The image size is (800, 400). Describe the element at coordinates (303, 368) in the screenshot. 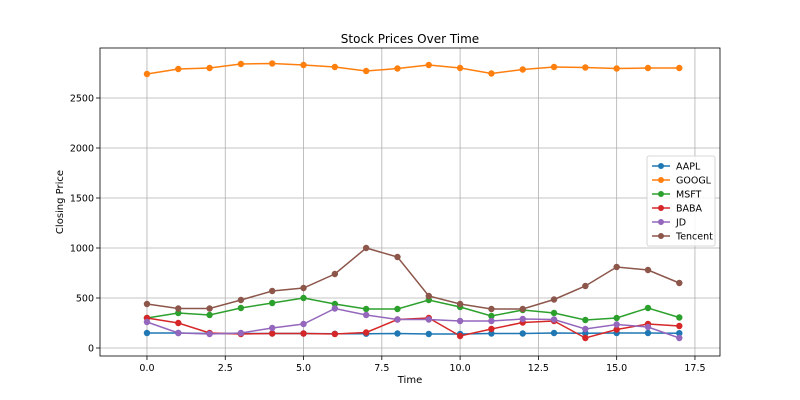

I see `x-tick-label: 5.0` at that location.